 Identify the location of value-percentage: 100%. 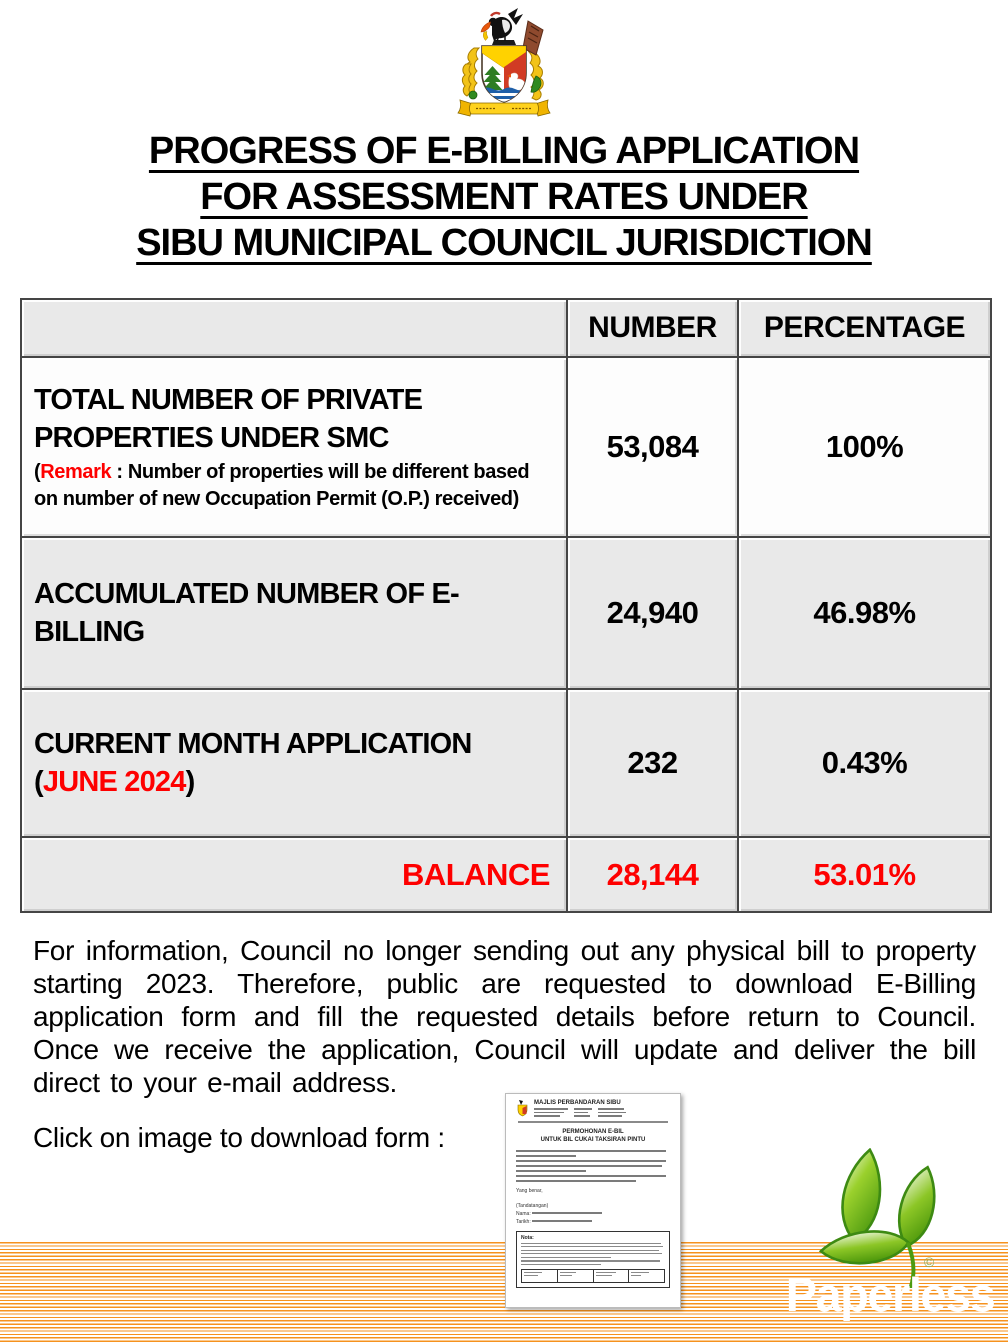
(864, 446).